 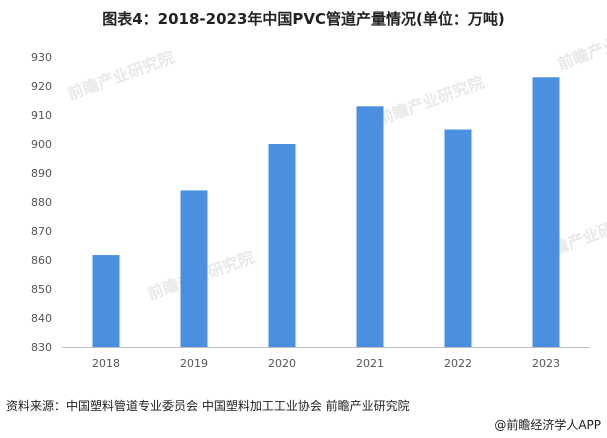 I want to click on x-tick-label: 2019, so click(x=194, y=363).